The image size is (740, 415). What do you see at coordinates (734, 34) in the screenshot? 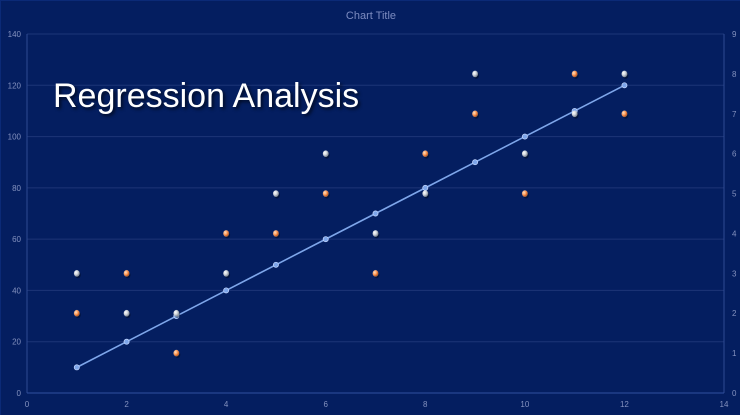
I see `y-tick-label-right: 9` at bounding box center [734, 34].